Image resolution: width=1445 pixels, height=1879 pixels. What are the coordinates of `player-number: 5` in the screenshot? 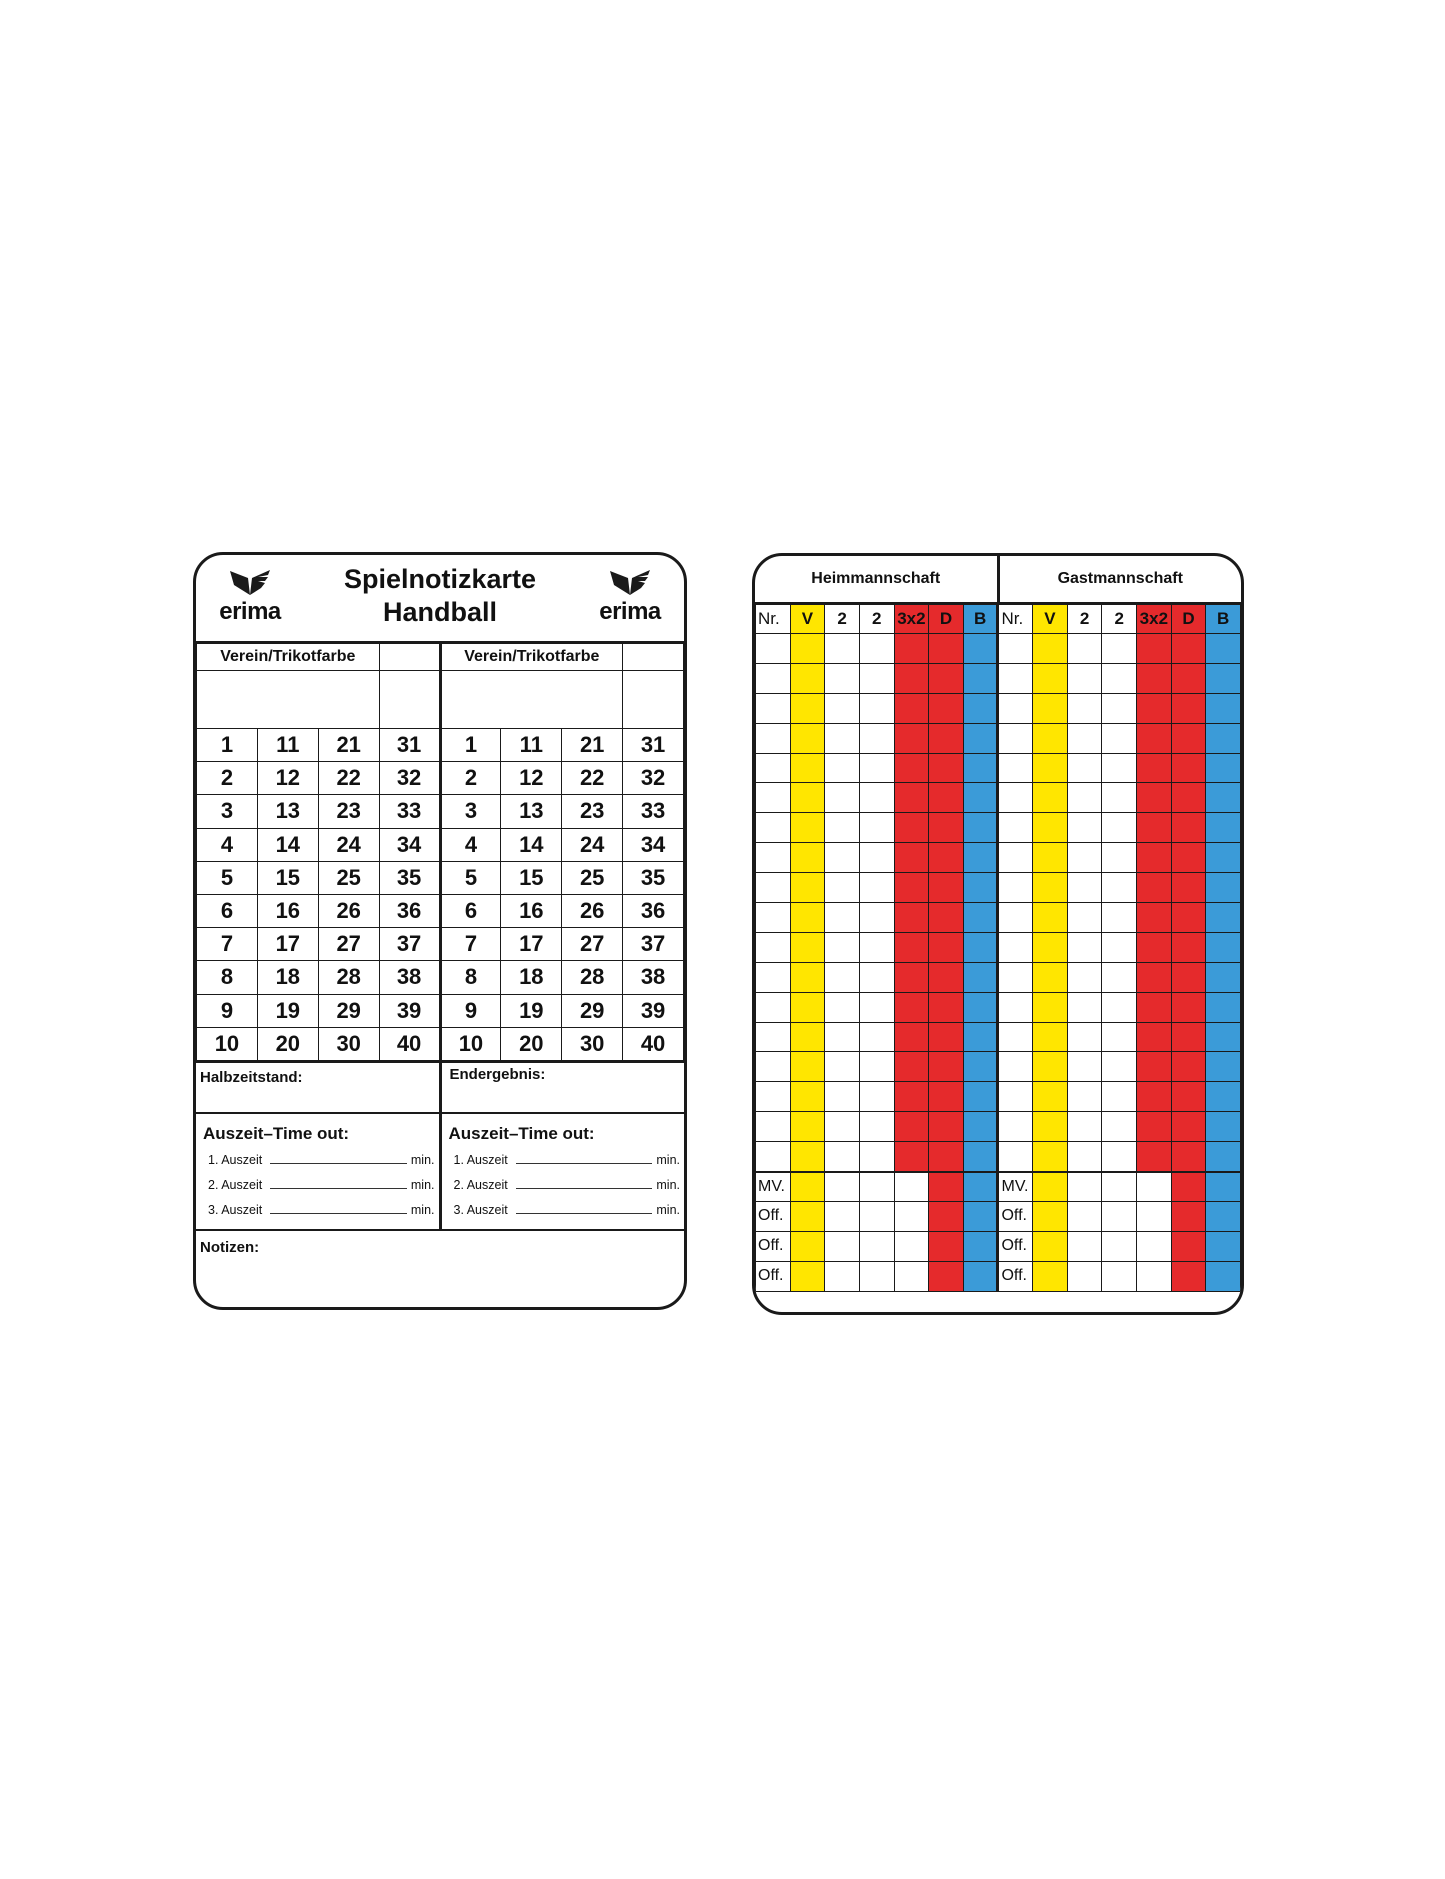 It's located at (470, 877).